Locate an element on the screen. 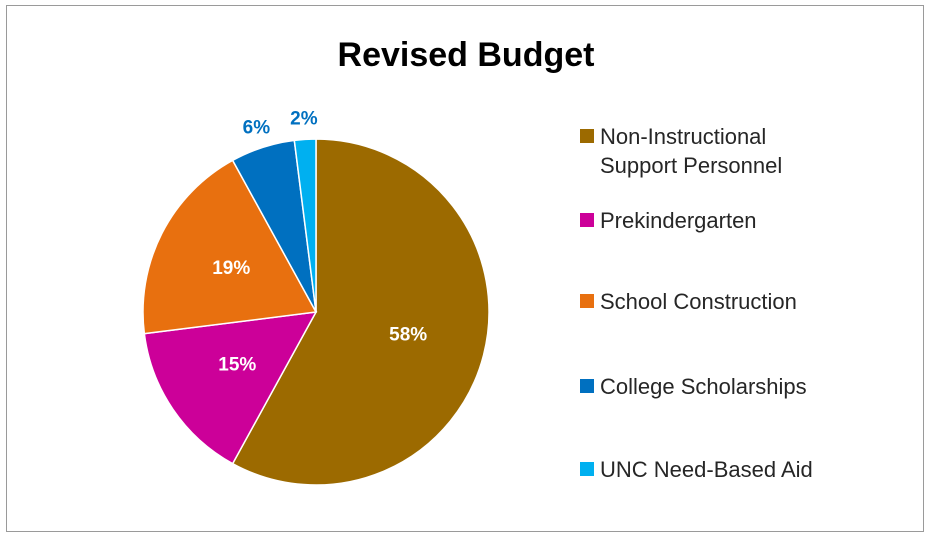 This screenshot has height=538, width=932. legend-swatch-unc-need-based-aid is located at coordinates (587, 469).